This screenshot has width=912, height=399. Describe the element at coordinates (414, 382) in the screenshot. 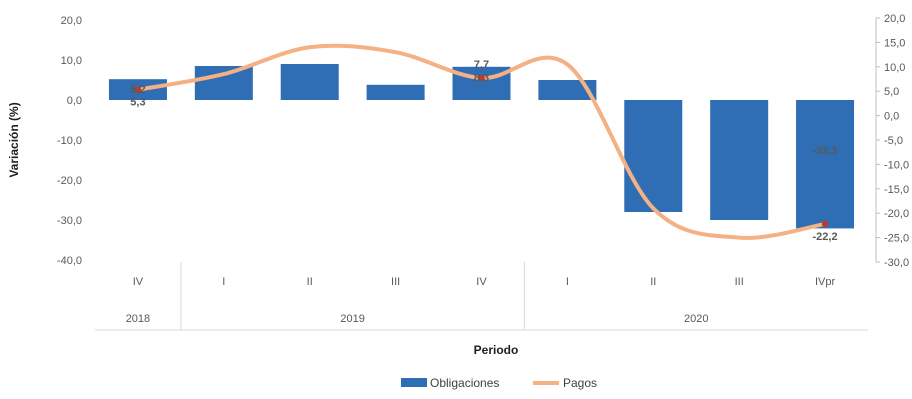

I see `legend-swatch-obligaciones` at that location.